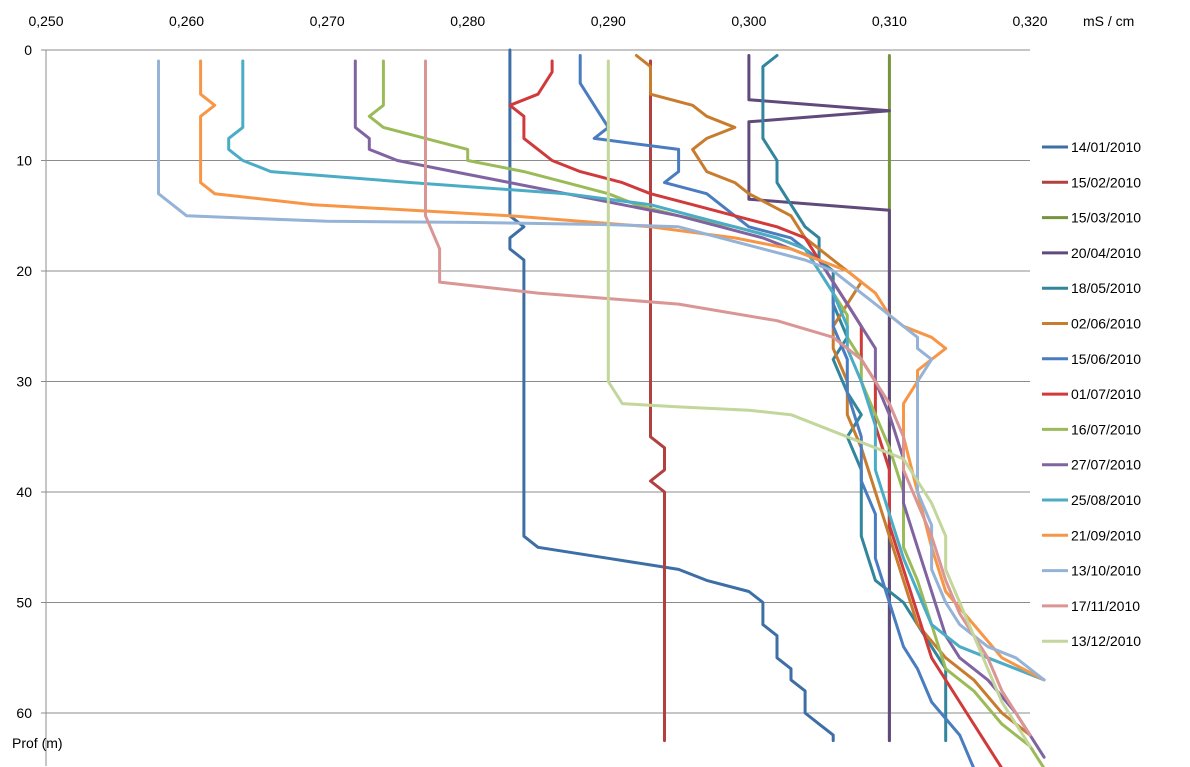 This screenshot has width=1190, height=767. Describe the element at coordinates (1106, 288) in the screenshot. I see `legend-label-4: 18/05/2010` at that location.